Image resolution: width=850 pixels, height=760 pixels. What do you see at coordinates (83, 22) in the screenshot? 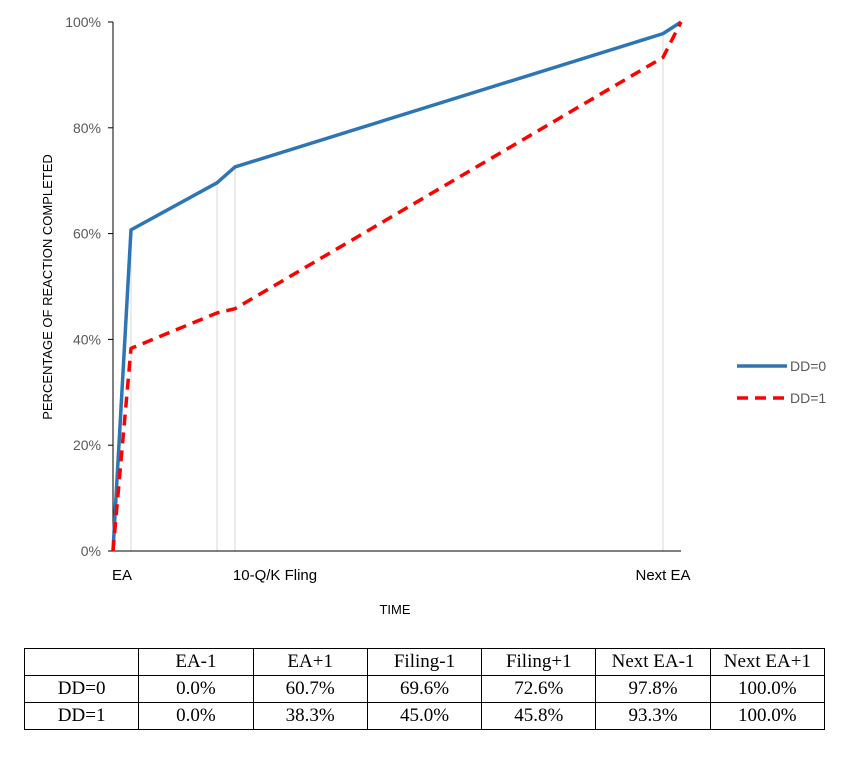
I see `y-tick-label: 100%` at bounding box center [83, 22].